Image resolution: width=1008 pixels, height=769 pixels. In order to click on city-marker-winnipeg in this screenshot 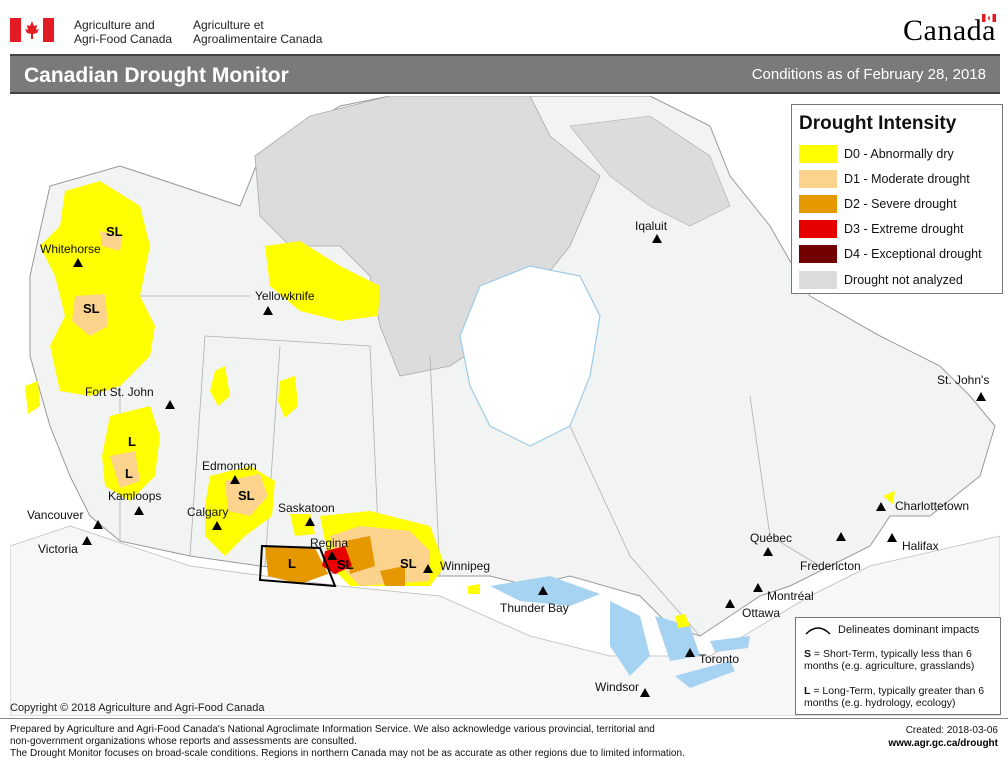, I will do `click(428, 568)`.